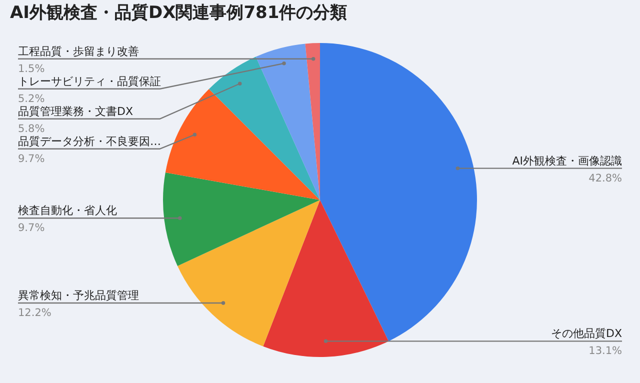  I want to click on data-label: 5.8%, so click(31, 128).